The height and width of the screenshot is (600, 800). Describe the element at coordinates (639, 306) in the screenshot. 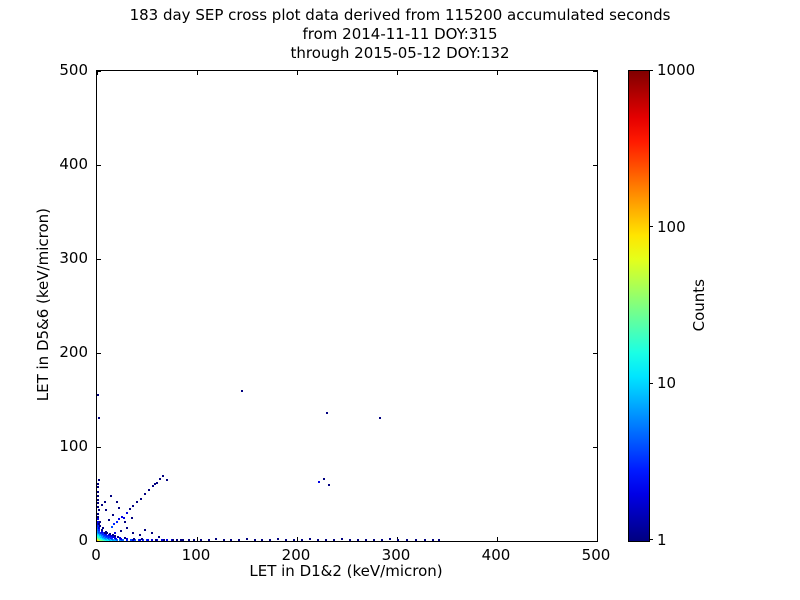

I see `colorbar` at that location.